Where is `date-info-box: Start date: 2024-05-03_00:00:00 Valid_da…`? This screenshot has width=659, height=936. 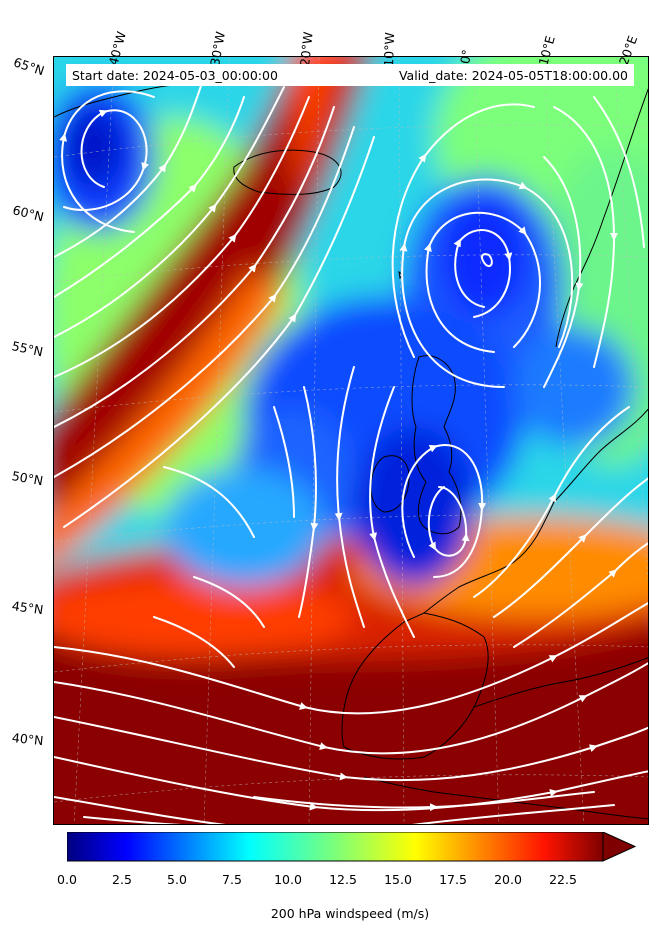
date-info-box: Start date: 2024-05-03_00:00:00 Valid_da… is located at coordinates (350, 75).